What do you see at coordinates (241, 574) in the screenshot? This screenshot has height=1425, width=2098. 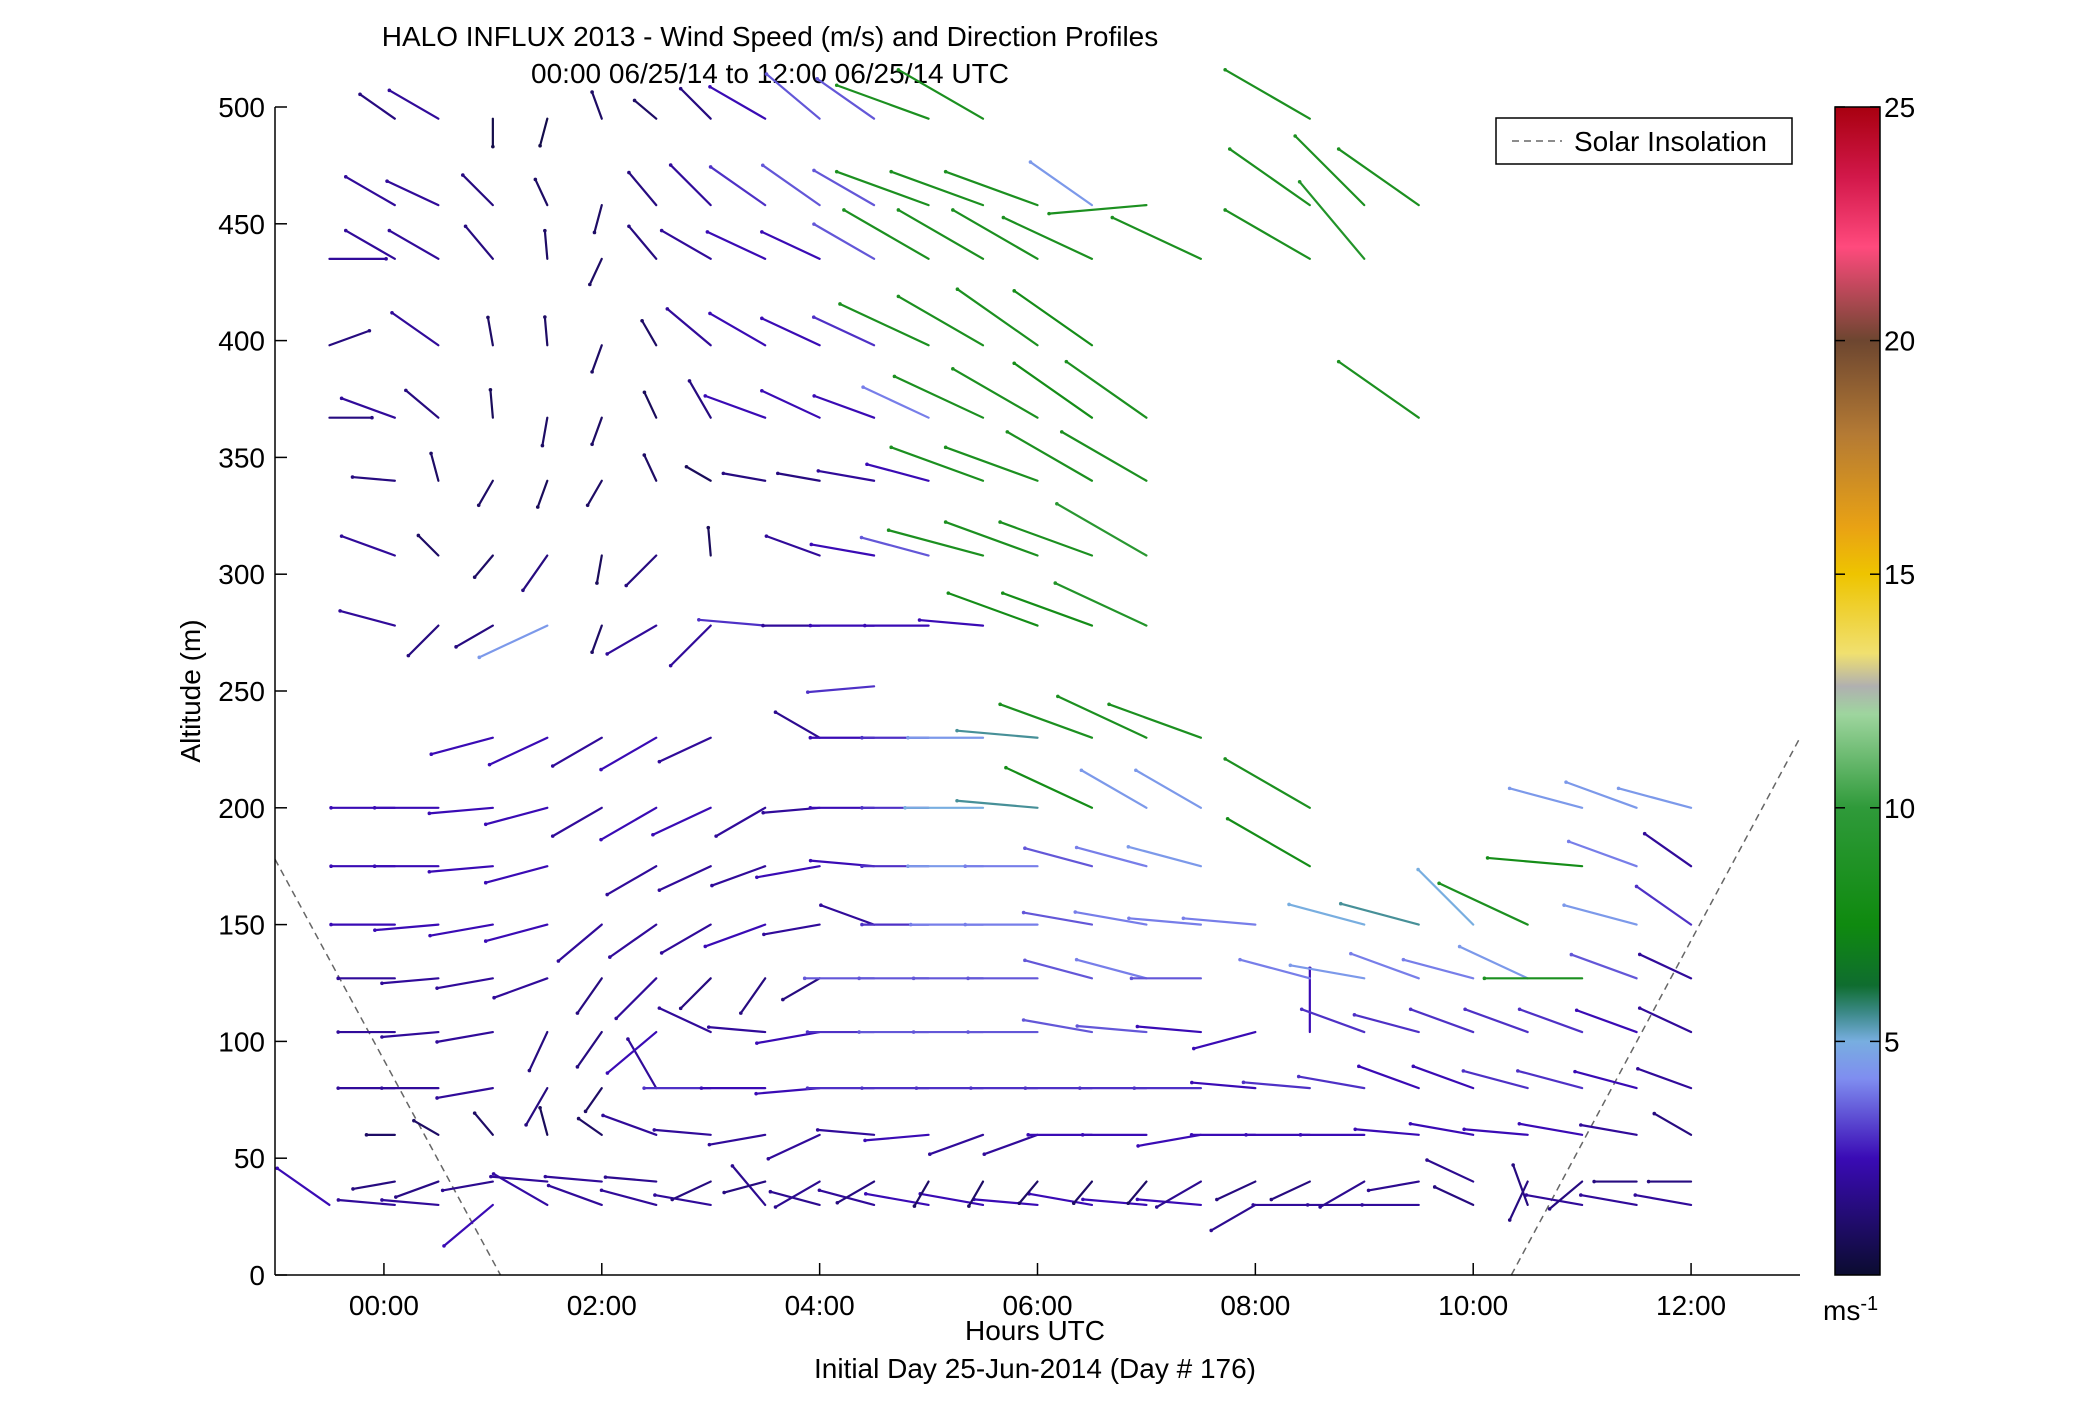 I see `y-tick-label: 300` at bounding box center [241, 574].